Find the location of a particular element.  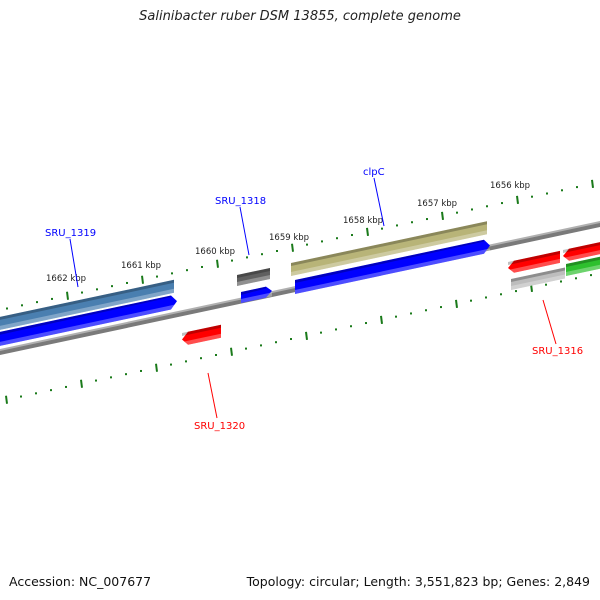

cds-next-reverse-shape is located at coordinates (581, 250).